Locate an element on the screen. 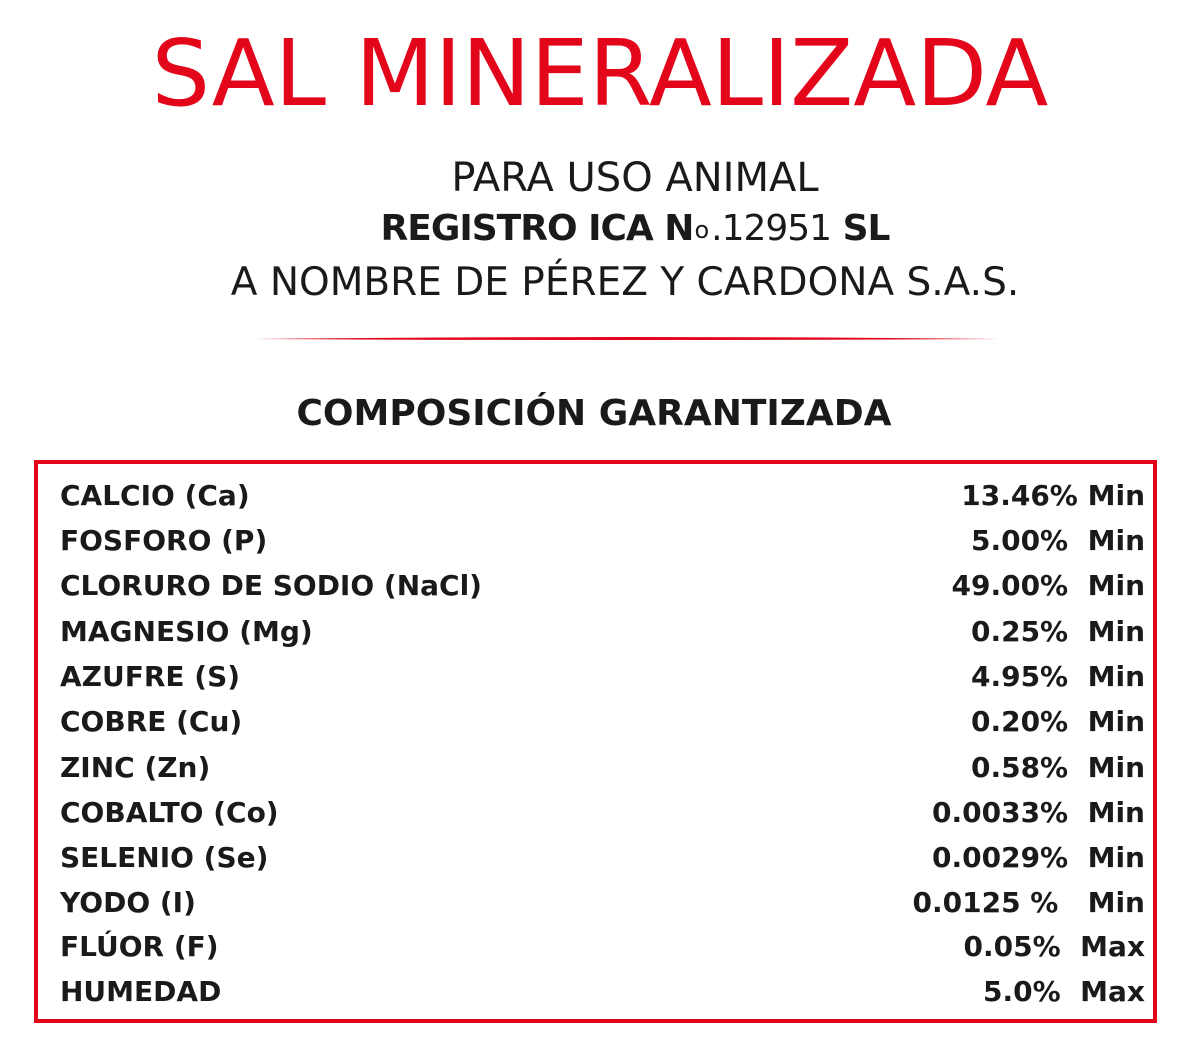 Image resolution: width=1200 pixels, height=1049 pixels. nutrient-name: COBALTO (Co) is located at coordinates (169, 812).